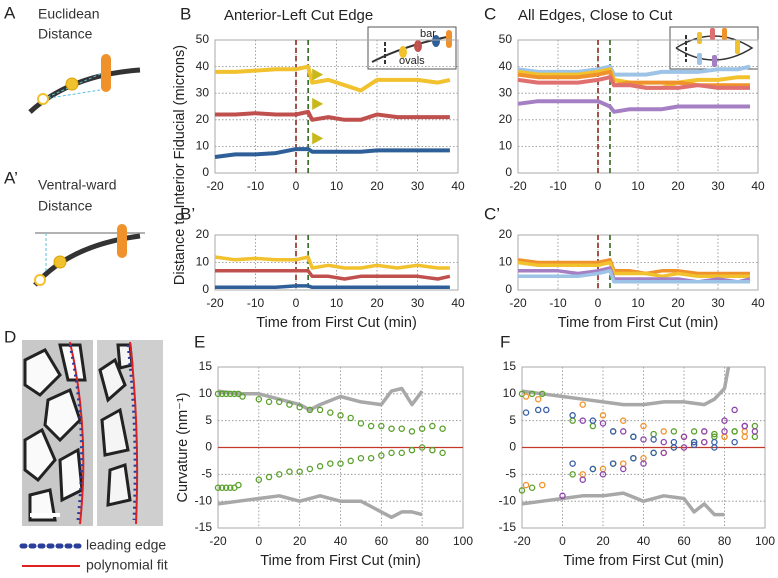 The image size is (778, 578). What do you see at coordinates (89, 255) in the screenshot?
I see `diagram-a-prime` at bounding box center [89, 255].